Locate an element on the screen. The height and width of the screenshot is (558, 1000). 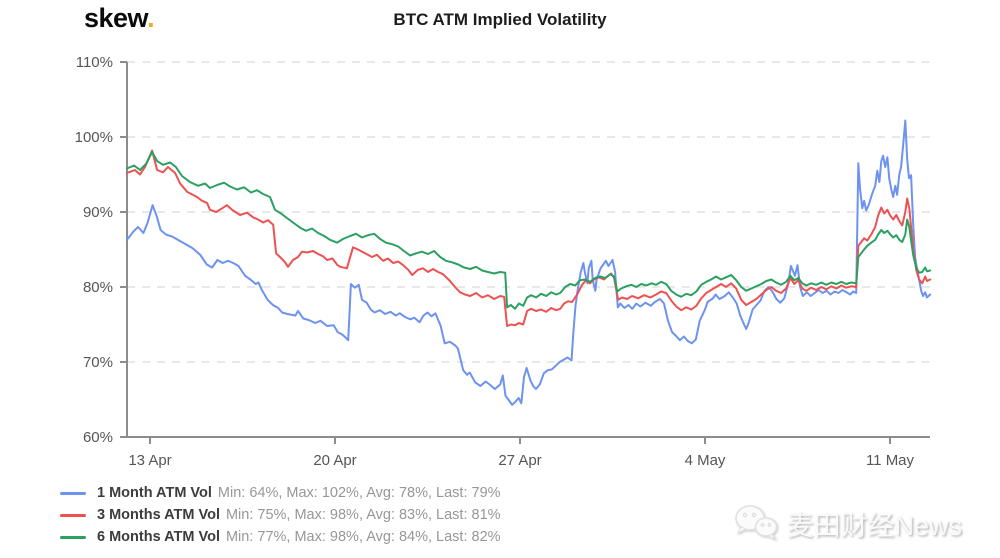
skew-logo-text: skew is located at coordinates (116, 18).